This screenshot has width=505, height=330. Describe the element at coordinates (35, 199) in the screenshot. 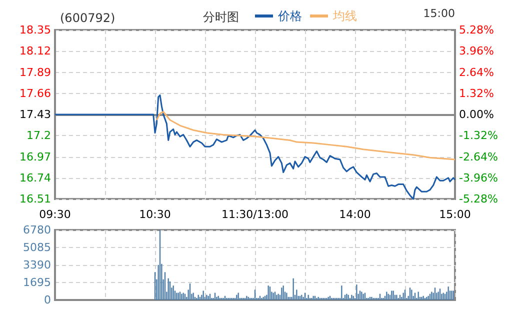

I see `y-tick-label: 16.51` at that location.